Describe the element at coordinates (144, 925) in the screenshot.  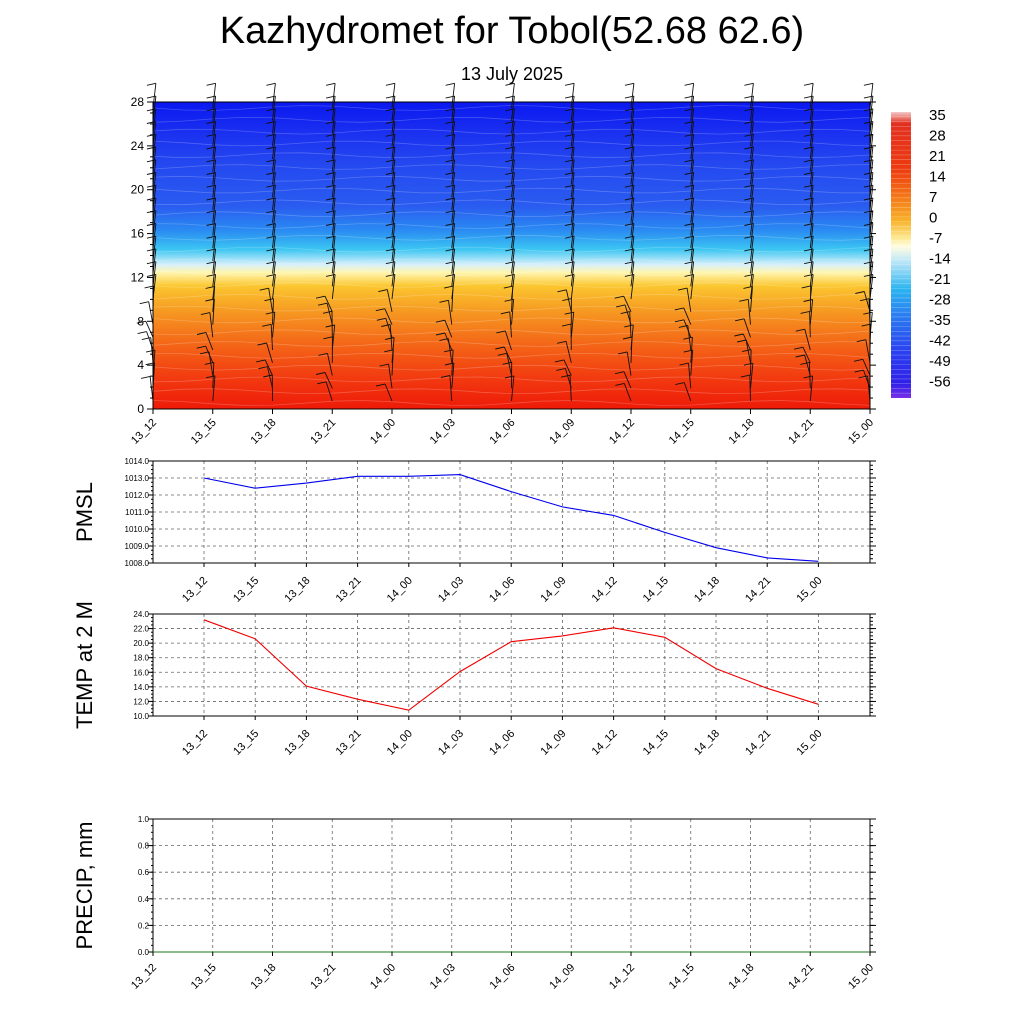
I see `y-tick-label: 0.2` at that location.